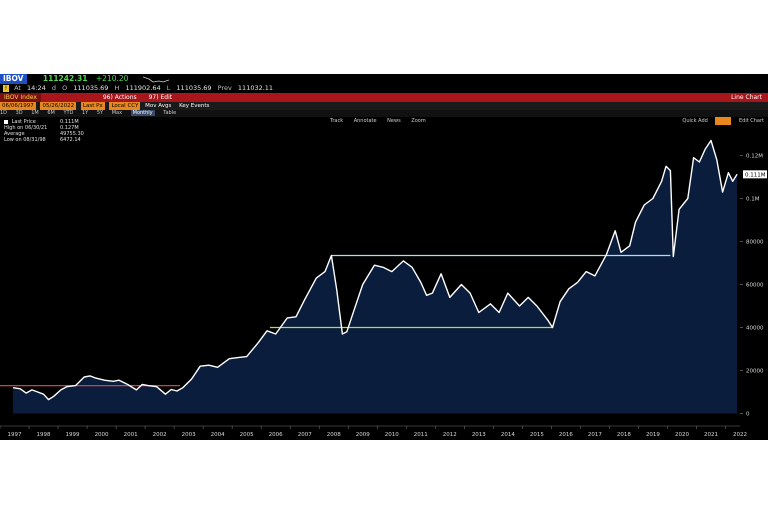  What do you see at coordinates (44, 435) in the screenshot?
I see `x-tick-label: 1998` at bounding box center [44, 435].